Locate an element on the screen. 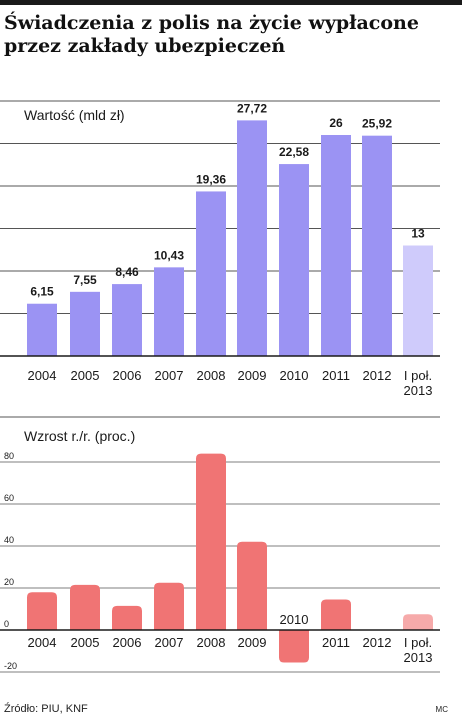 This screenshot has height=722, width=462. top-rule is located at coordinates (231, 2).